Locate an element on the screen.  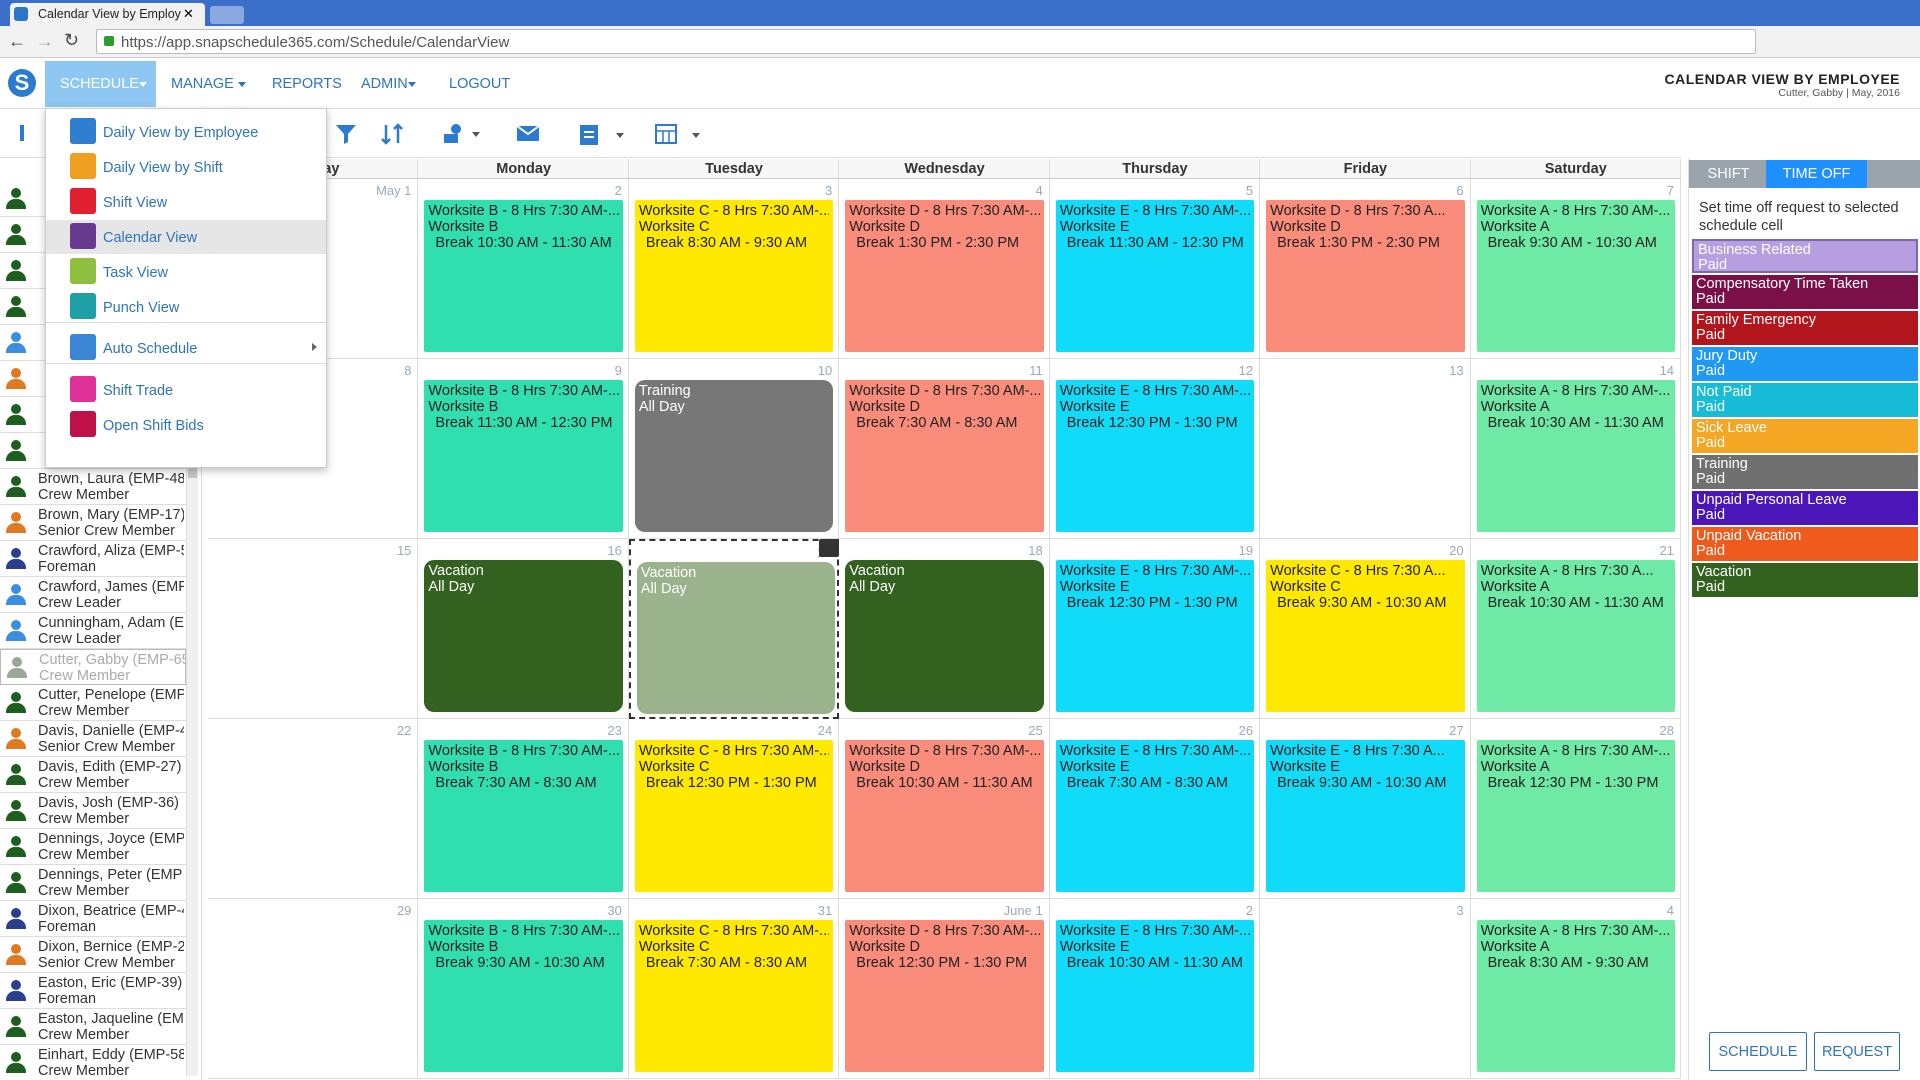
menu-item: Daily View by Employee is located at coordinates (186, 132).